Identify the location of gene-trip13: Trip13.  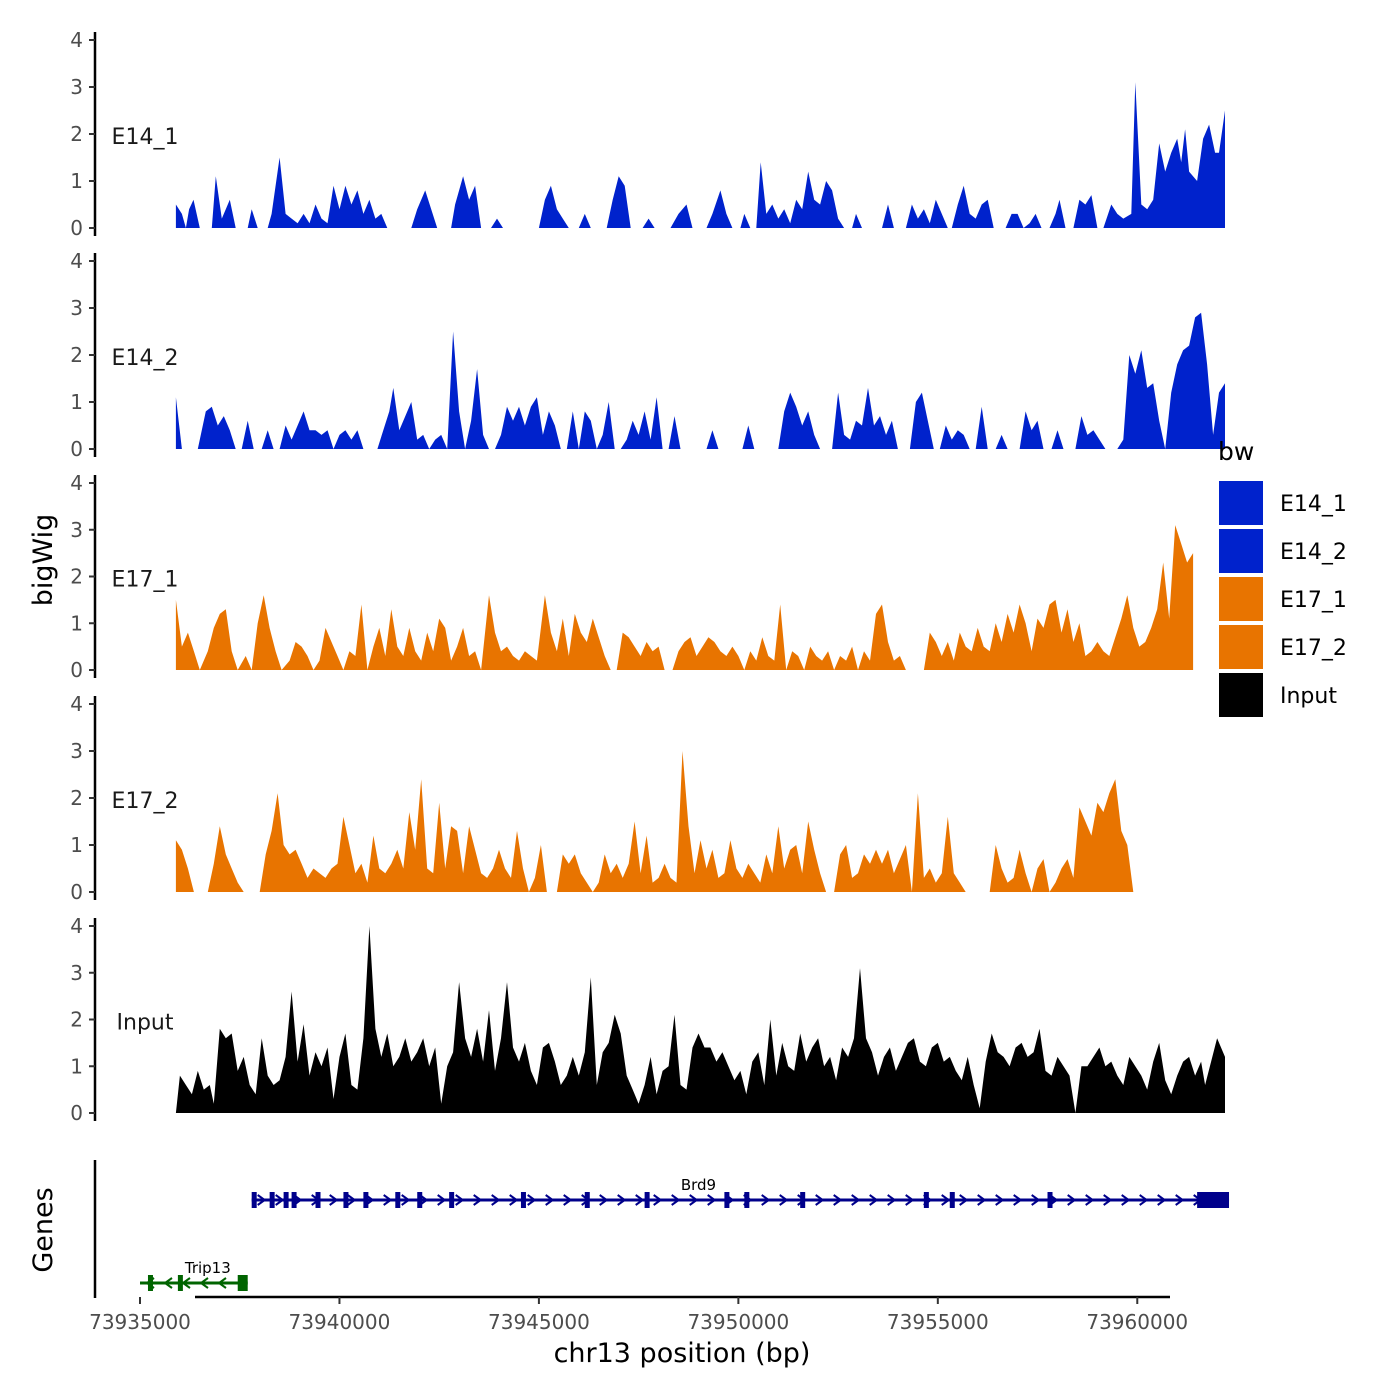
(194, 1275).